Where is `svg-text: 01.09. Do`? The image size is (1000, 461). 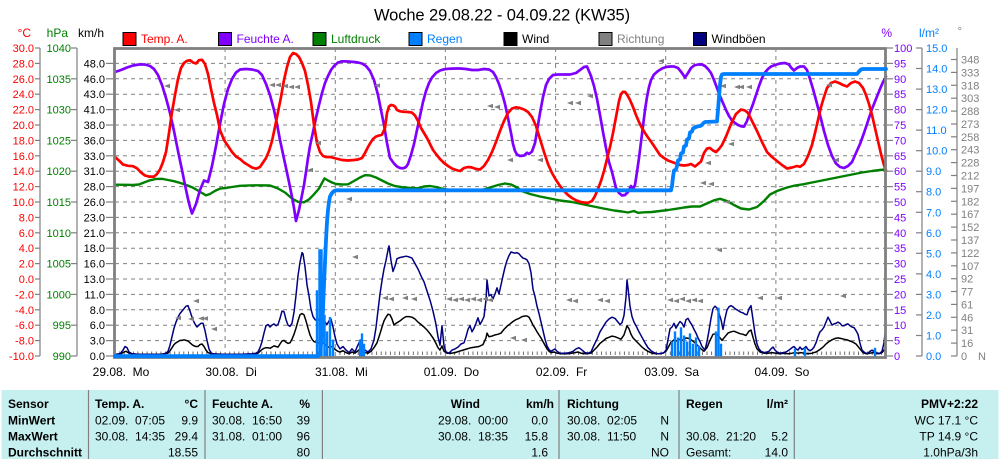 svg-text: 01.09. Do is located at coordinates (452, 372).